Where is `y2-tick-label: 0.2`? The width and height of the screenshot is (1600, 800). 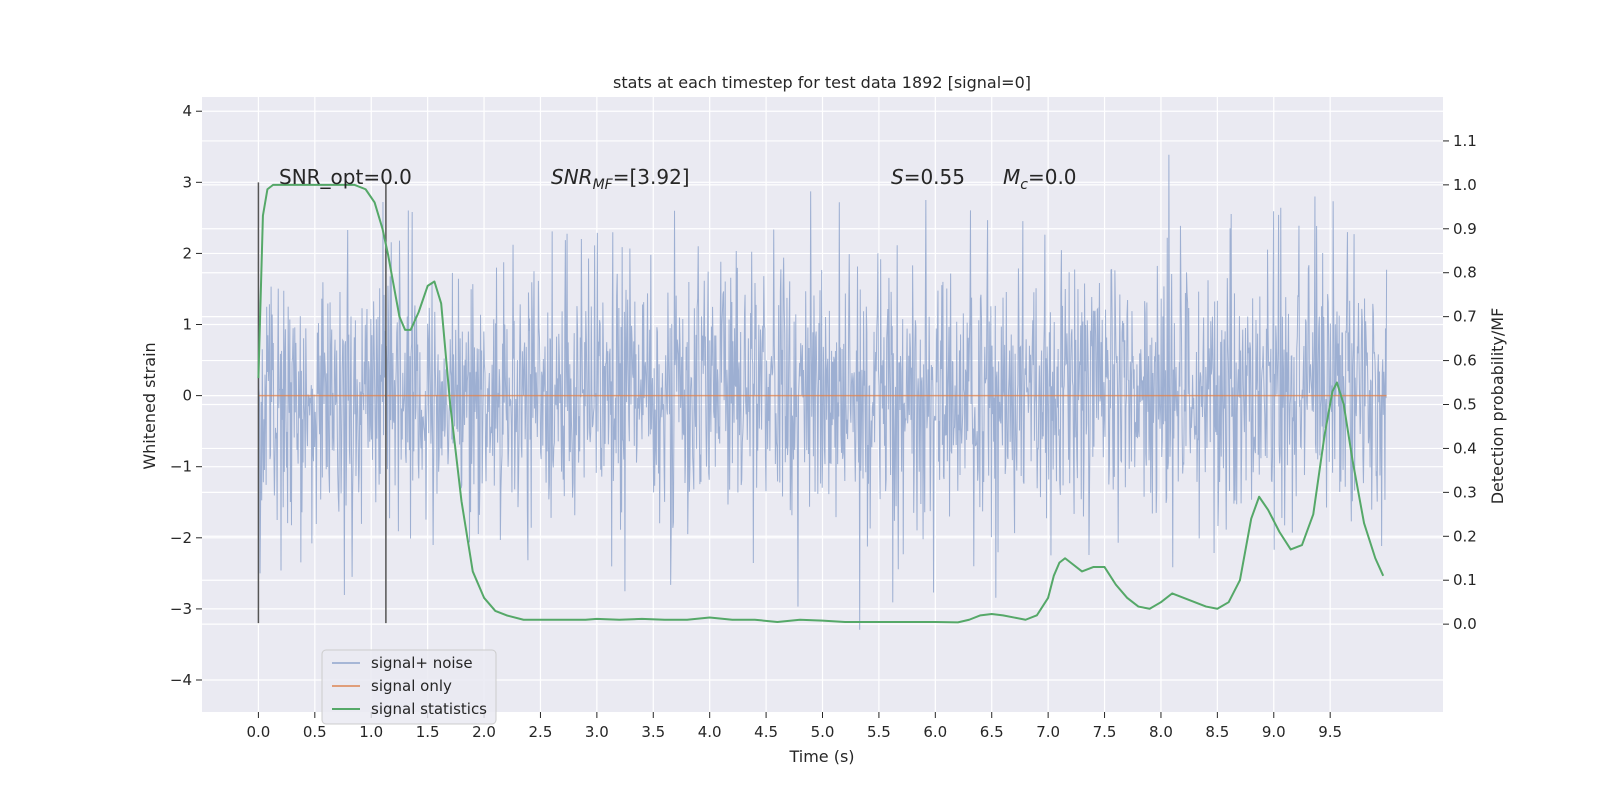
y2-tick-label: 0.2 is located at coordinates (1465, 536).